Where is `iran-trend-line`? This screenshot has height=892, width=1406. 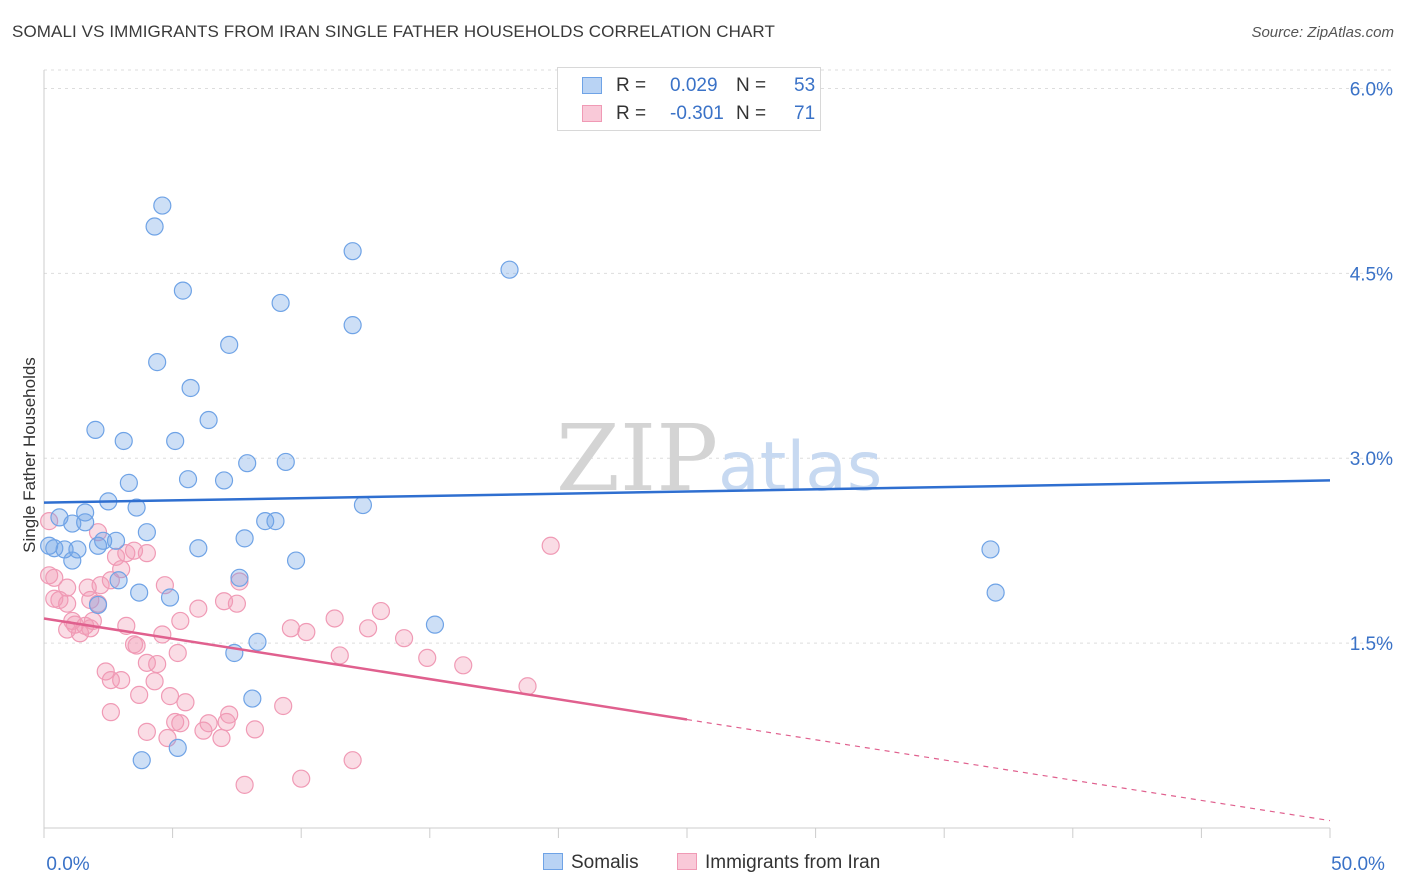 iran-trend-line is located at coordinates (365, 669).